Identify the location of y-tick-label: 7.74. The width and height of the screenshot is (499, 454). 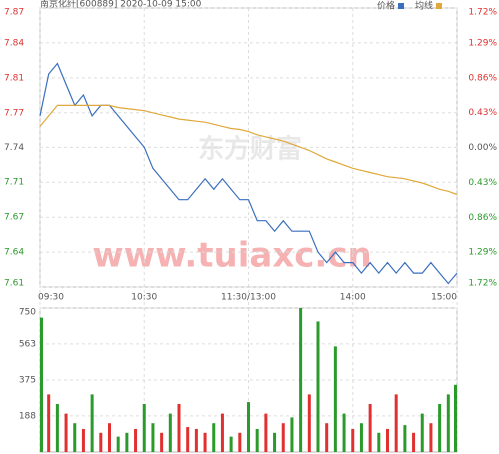
(14, 148).